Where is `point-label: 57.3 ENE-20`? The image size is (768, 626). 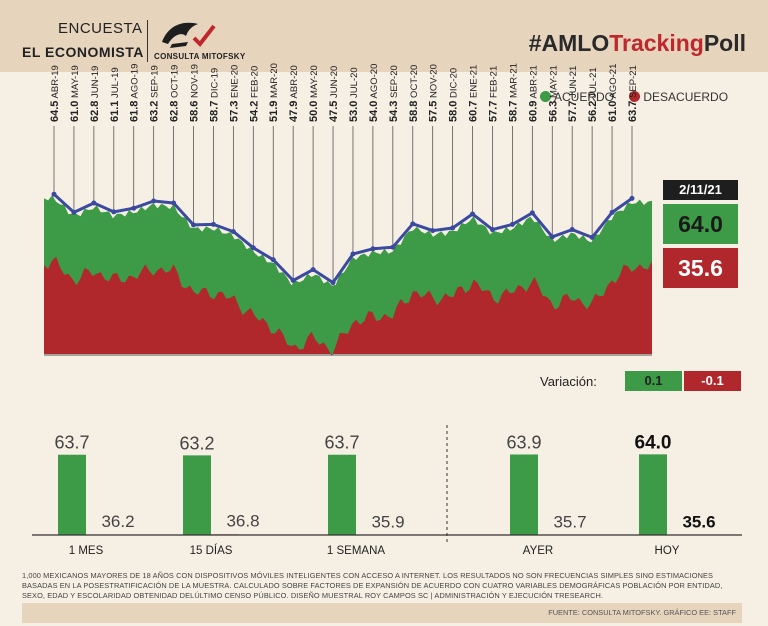 point-label: 57.3 ENE-20 is located at coordinates (234, 93).